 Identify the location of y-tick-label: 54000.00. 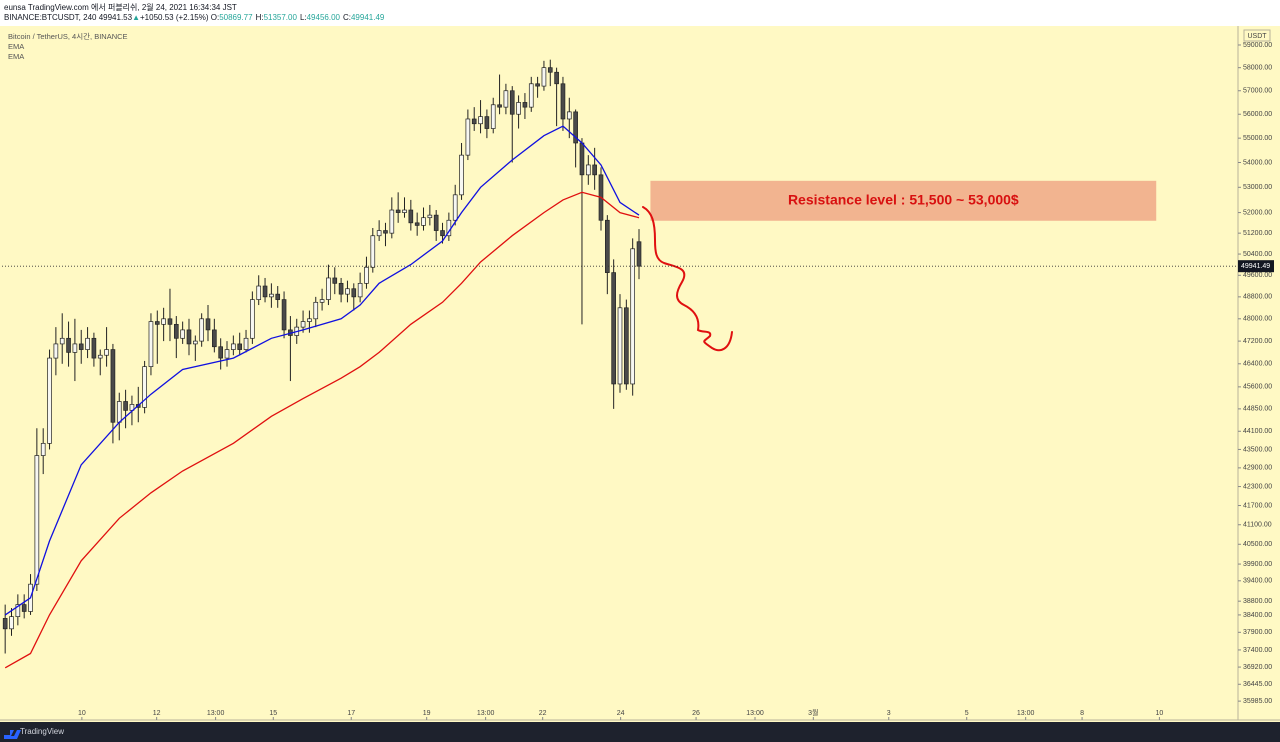
(1257, 162).